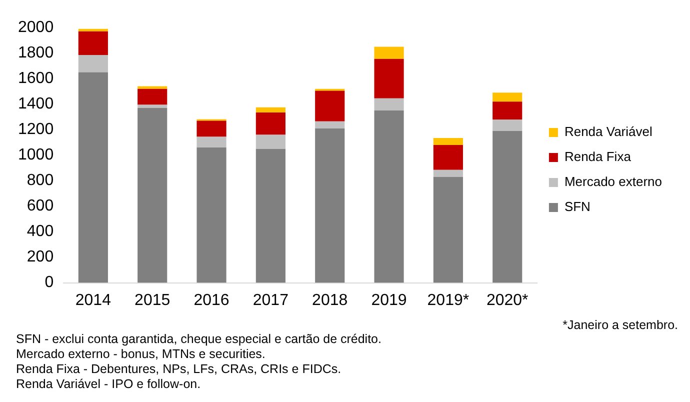 This screenshot has height=402, width=690. What do you see at coordinates (389, 300) in the screenshot?
I see `x-tick-label: 2019` at bounding box center [389, 300].